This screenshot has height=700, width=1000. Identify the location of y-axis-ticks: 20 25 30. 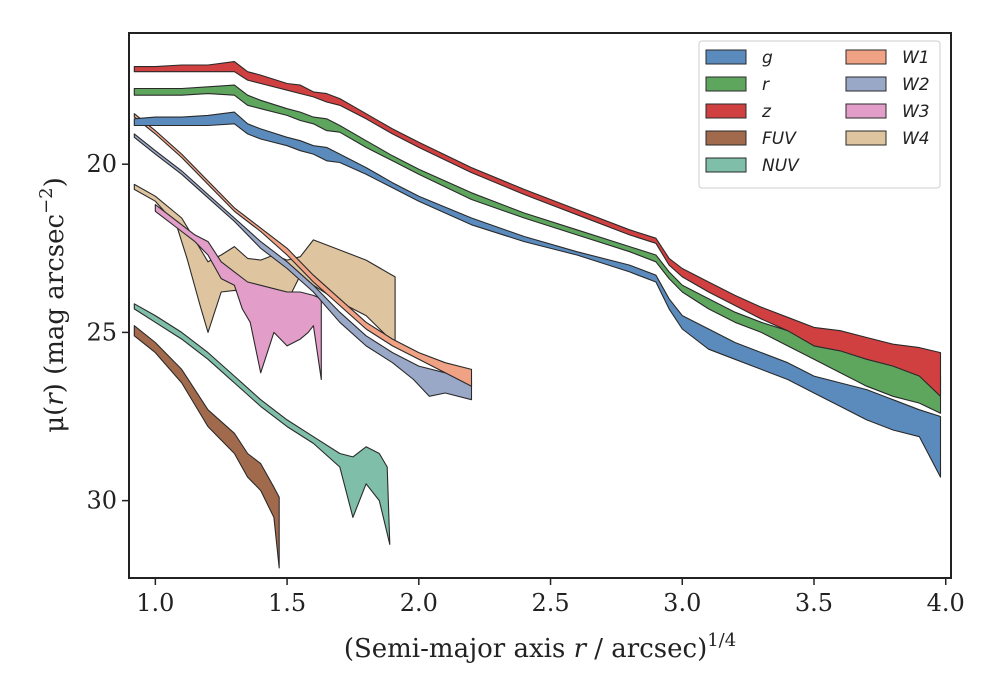
(107, 332).